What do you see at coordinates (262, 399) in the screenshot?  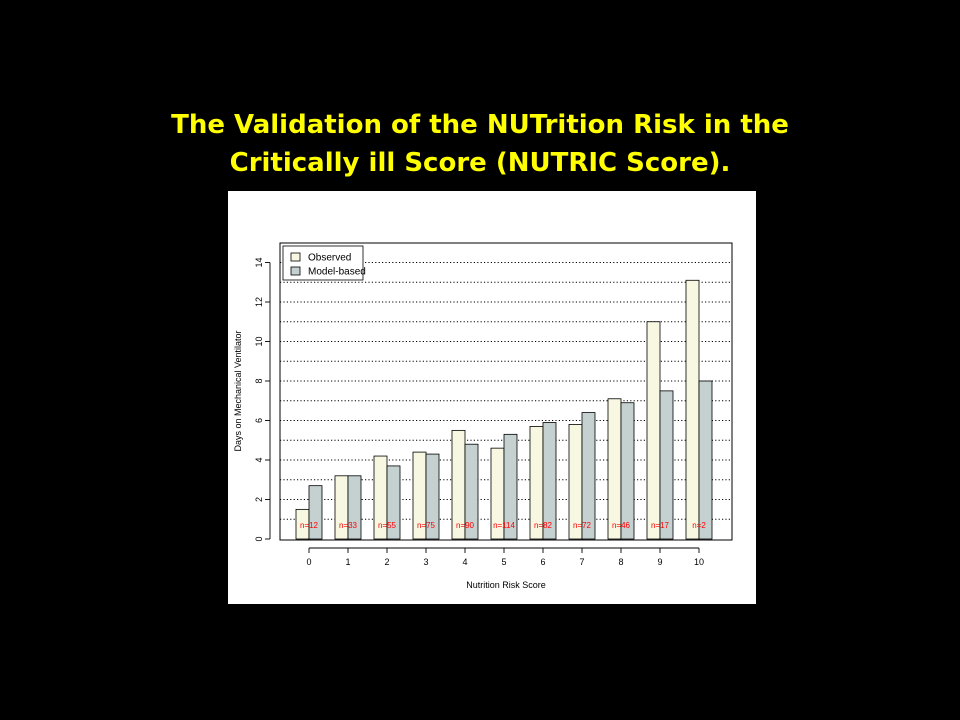 I see `y-axis: 0 2 4 6 8 10 12 14` at bounding box center [262, 399].